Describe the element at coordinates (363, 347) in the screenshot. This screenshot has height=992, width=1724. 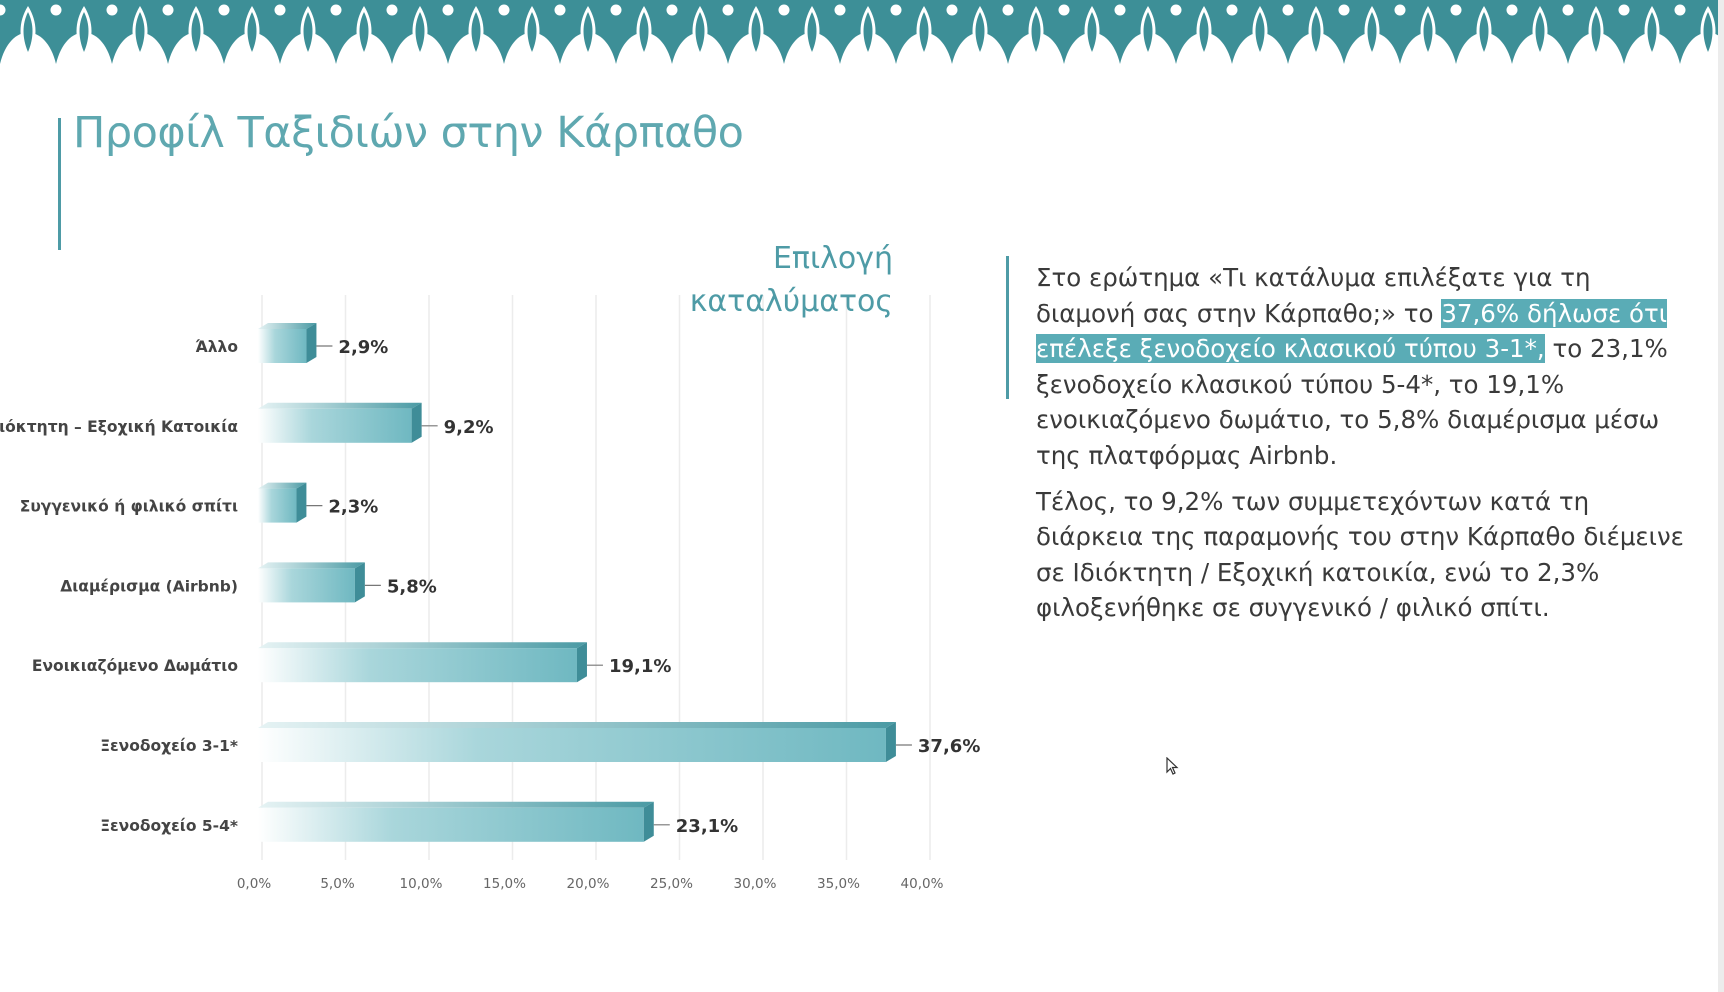
I see `value-label: 2,9%` at that location.